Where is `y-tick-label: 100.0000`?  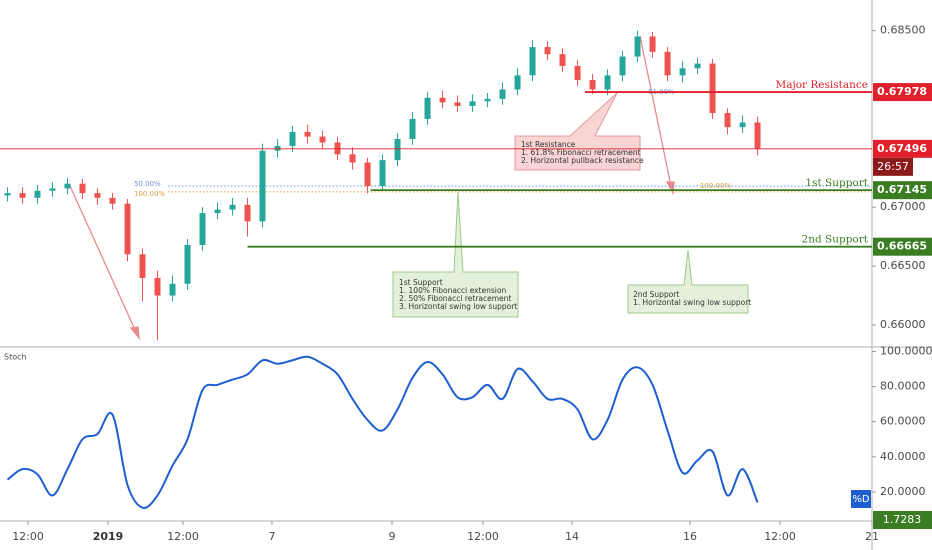 y-tick-label: 100.0000 is located at coordinates (906, 351).